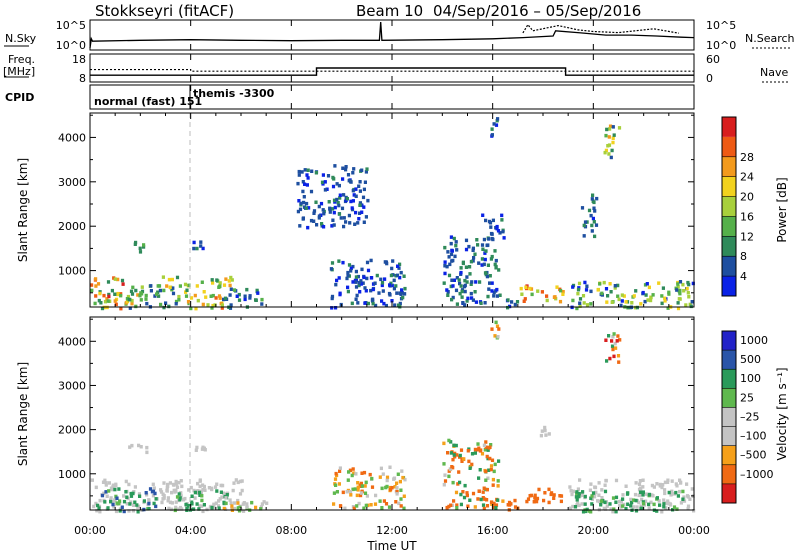 This screenshot has height=558, width=800. What do you see at coordinates (392, 530) in the screenshot?
I see `x-tick-label: 12:00` at bounding box center [392, 530].